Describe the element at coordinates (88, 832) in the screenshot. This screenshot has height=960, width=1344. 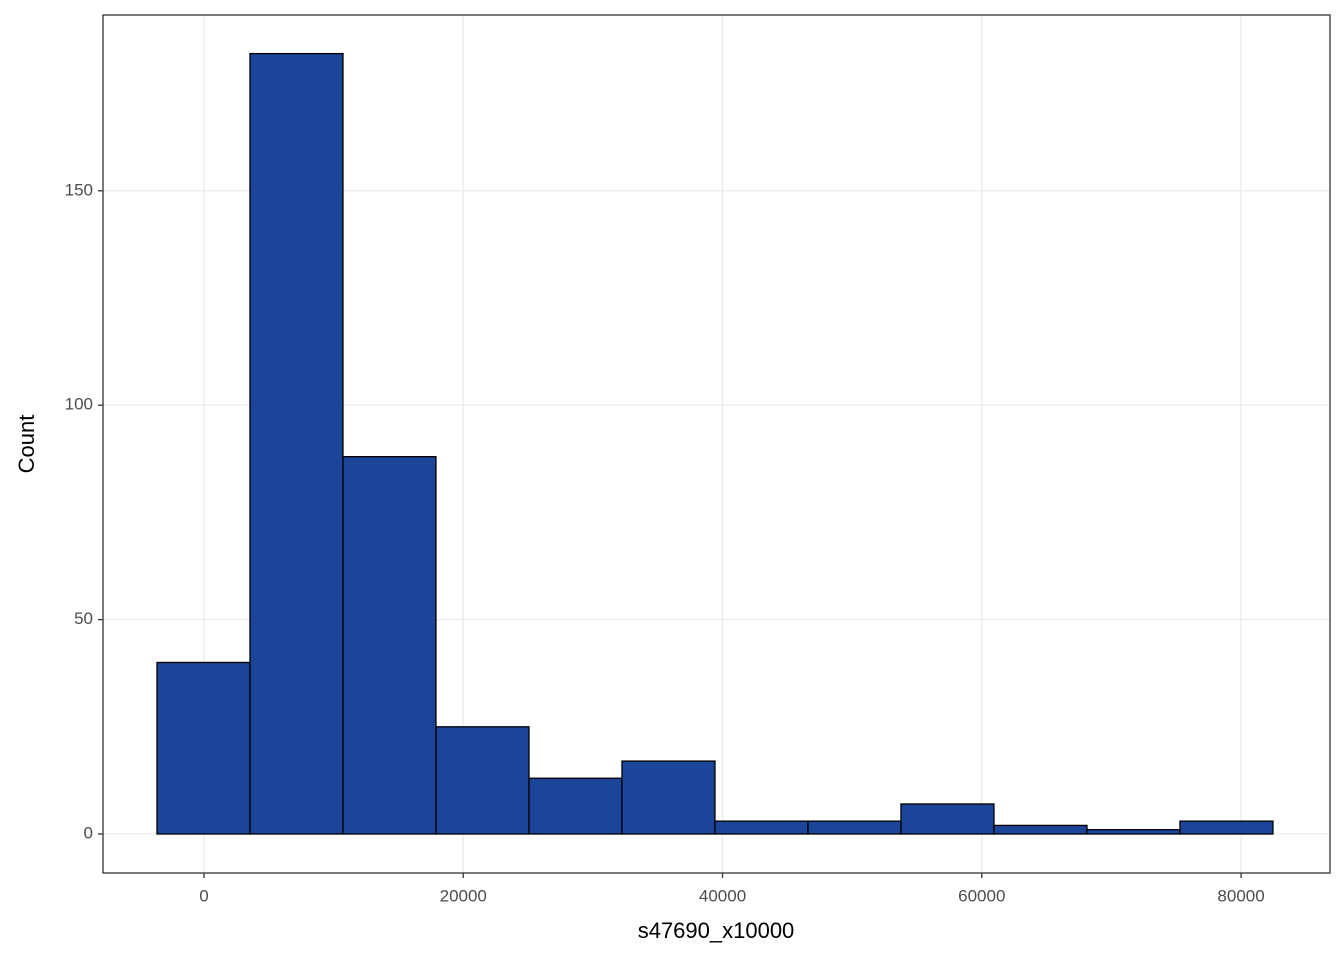
I see `y-tick-label: 0` at that location.